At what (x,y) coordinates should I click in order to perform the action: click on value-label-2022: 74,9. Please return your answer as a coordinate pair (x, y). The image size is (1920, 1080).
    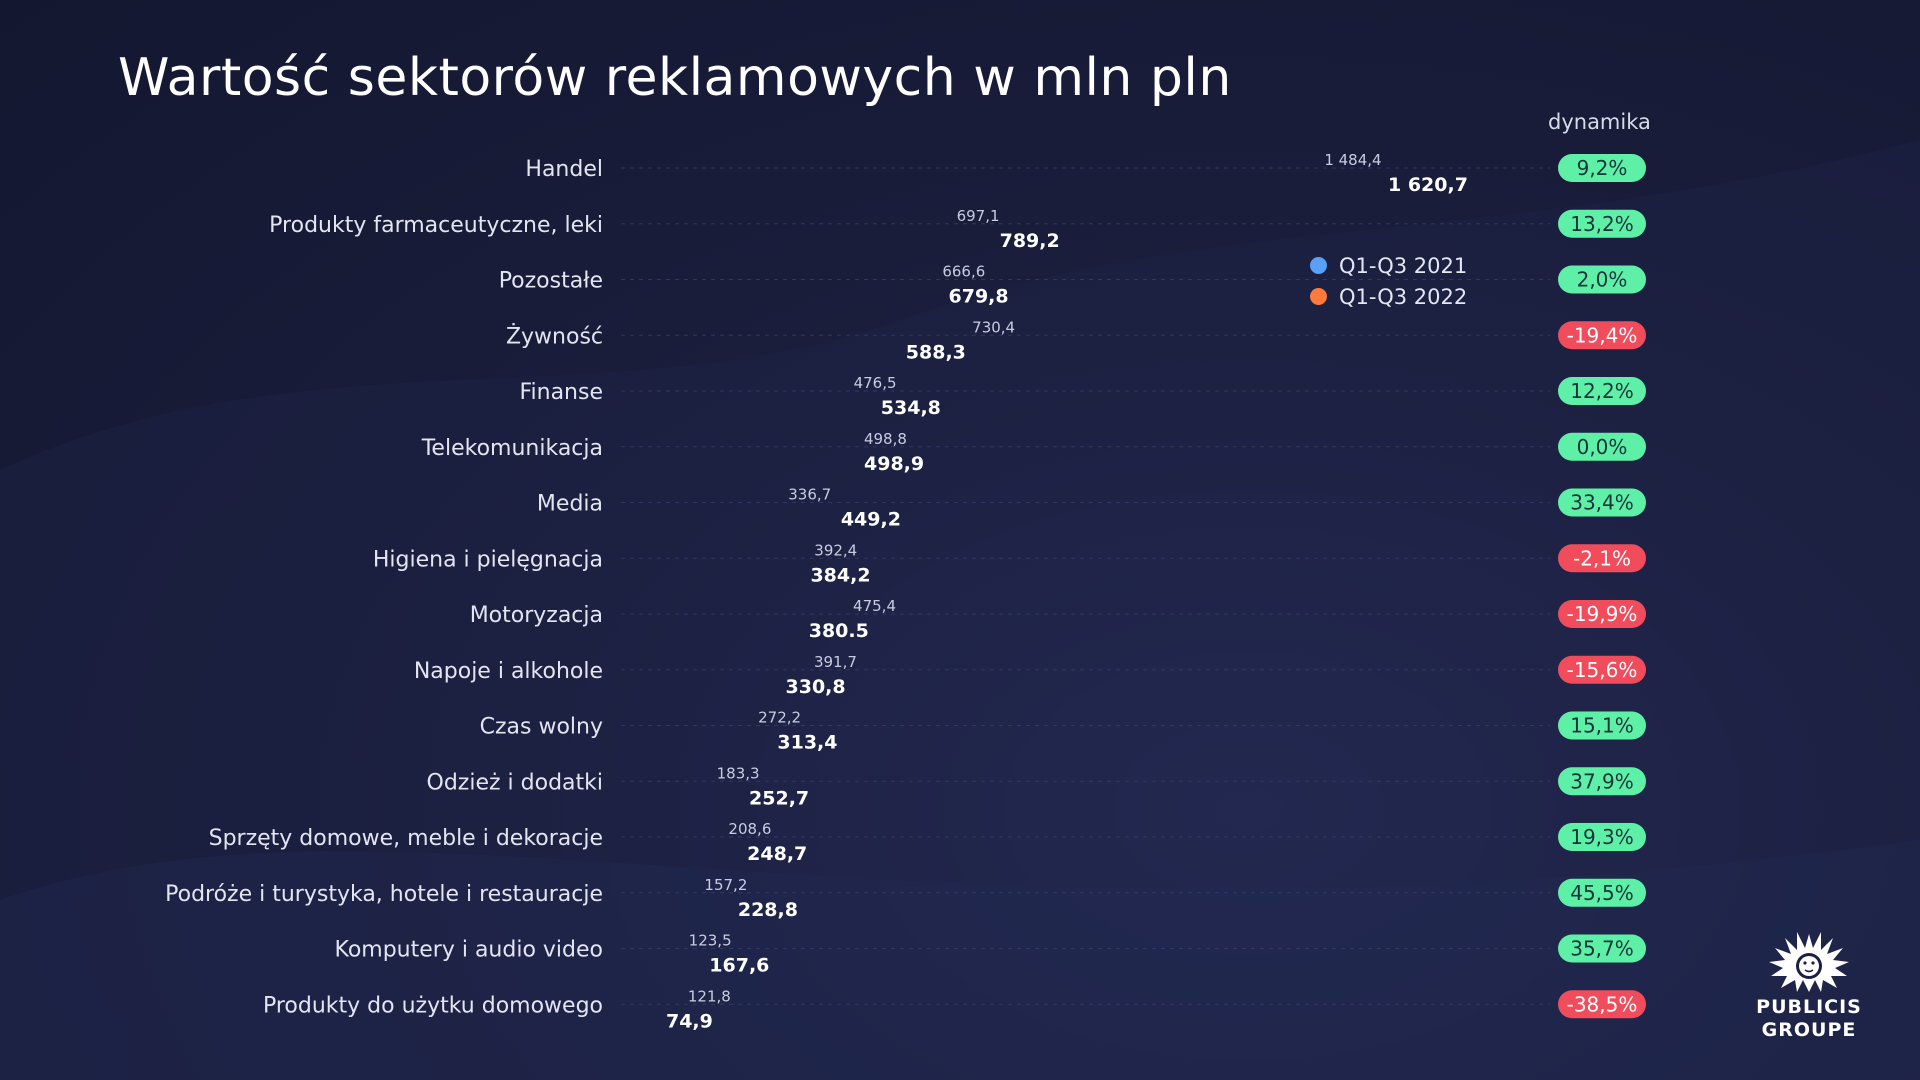
    Looking at the image, I should click on (689, 1021).